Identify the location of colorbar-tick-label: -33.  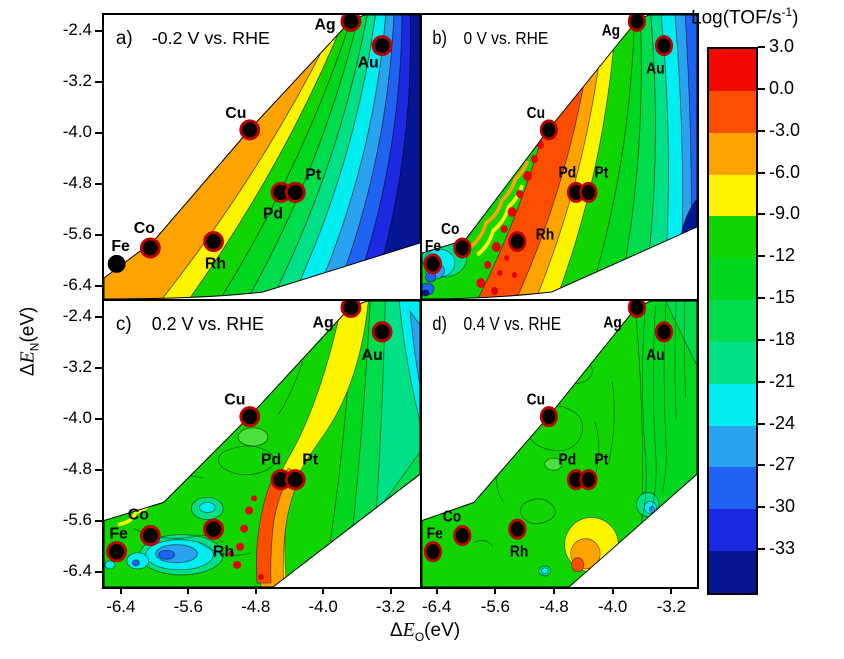
(782, 548).